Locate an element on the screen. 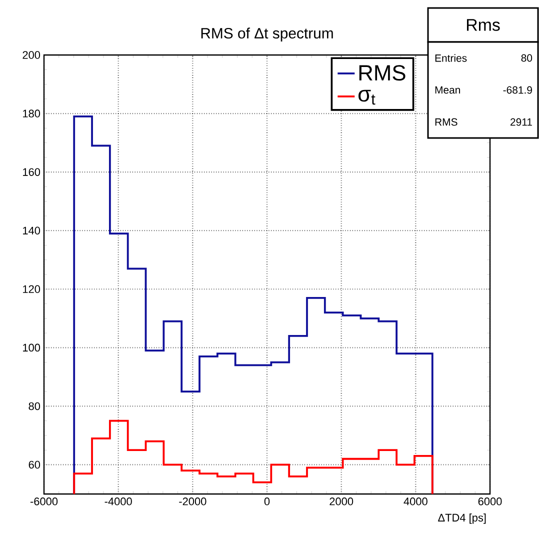  x-tick-label: -6000 is located at coordinates (44, 502).